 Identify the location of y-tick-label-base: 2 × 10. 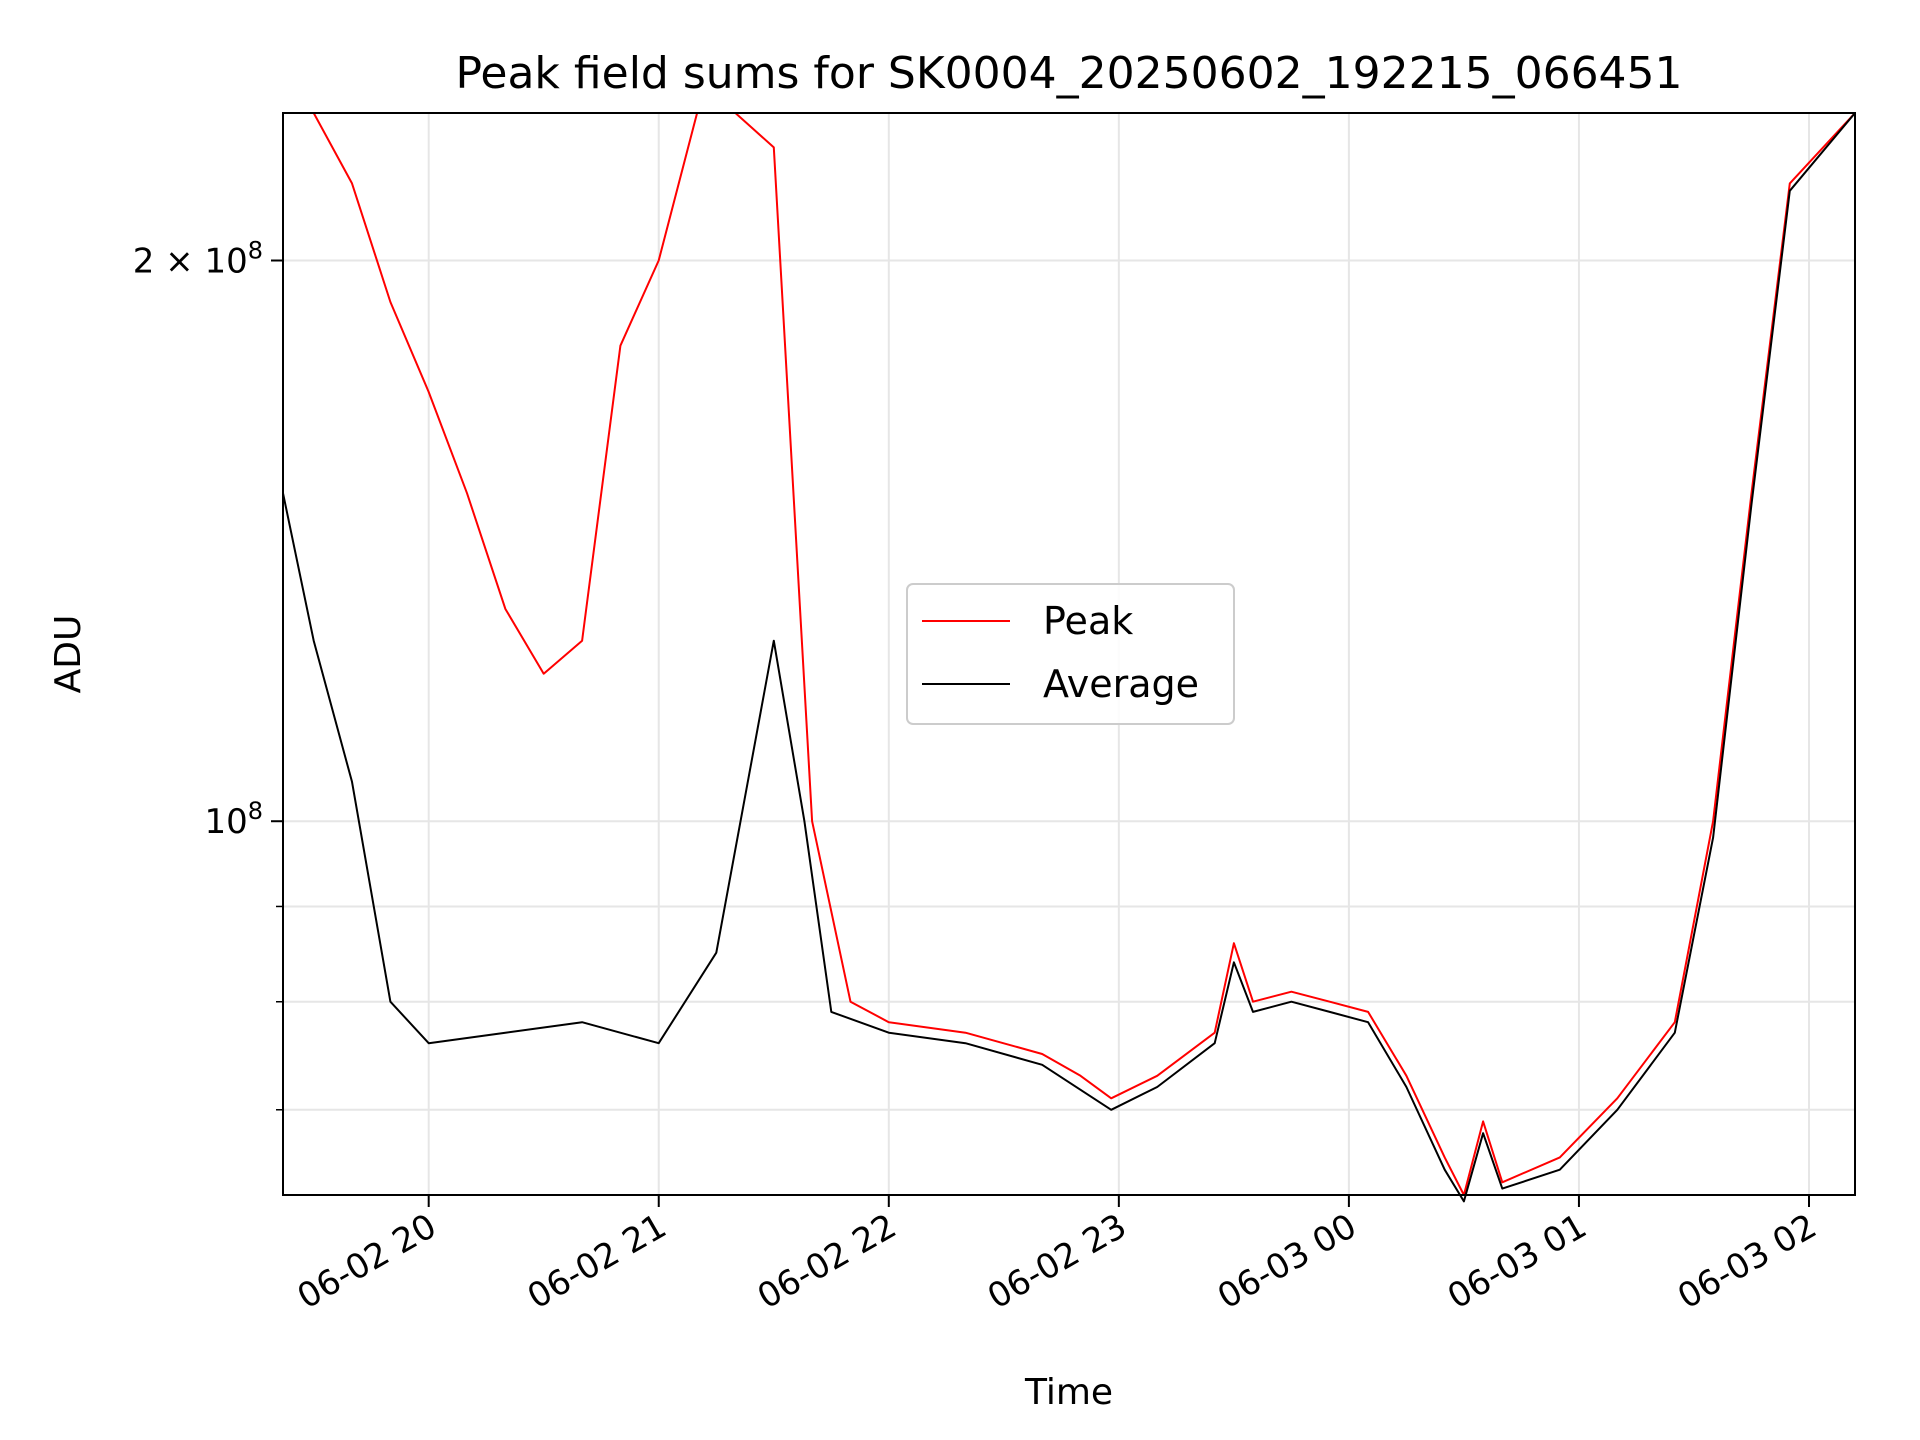
(190, 261).